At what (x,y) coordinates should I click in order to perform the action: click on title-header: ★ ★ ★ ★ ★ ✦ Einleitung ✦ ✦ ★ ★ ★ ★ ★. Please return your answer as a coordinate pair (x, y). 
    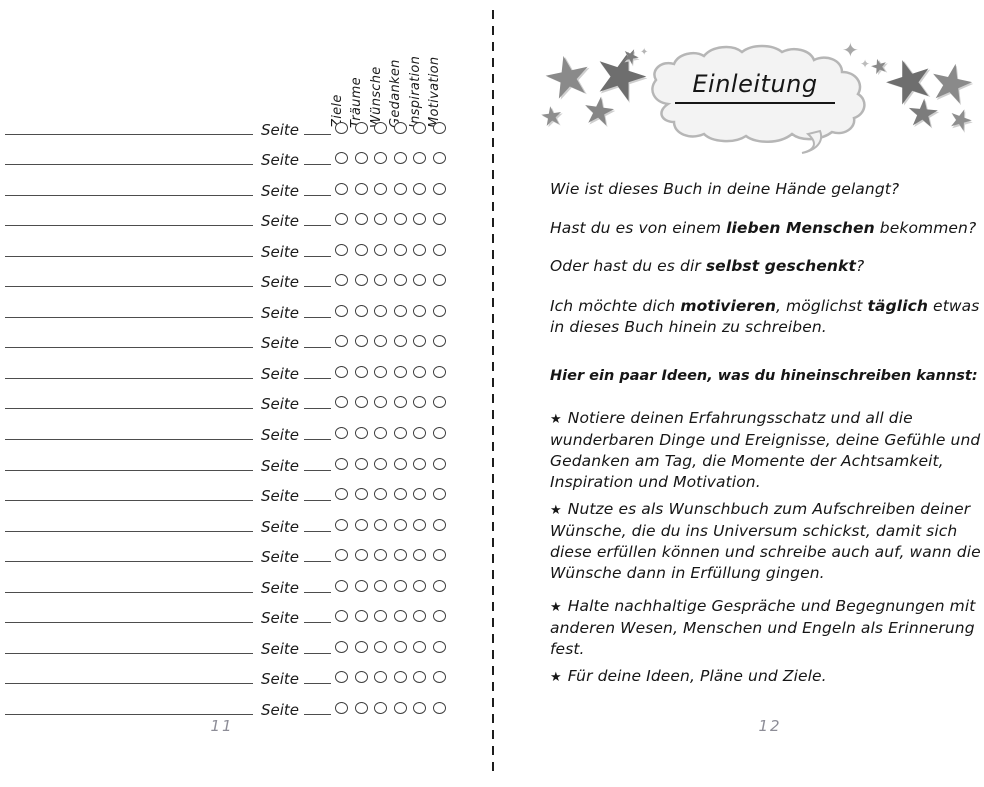
    Looking at the image, I should click on (757, 80).